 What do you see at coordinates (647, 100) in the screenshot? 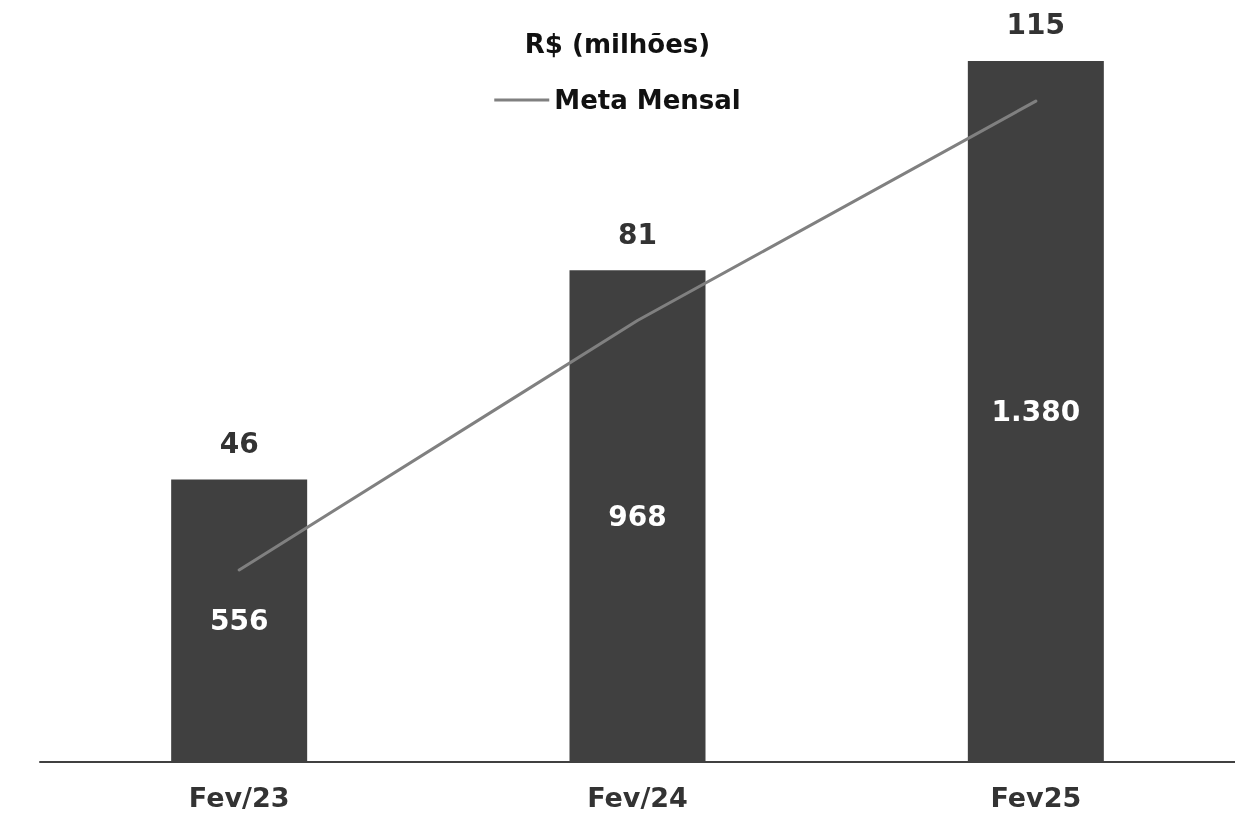
I see `legend-label: Meta Mensal` at bounding box center [647, 100].